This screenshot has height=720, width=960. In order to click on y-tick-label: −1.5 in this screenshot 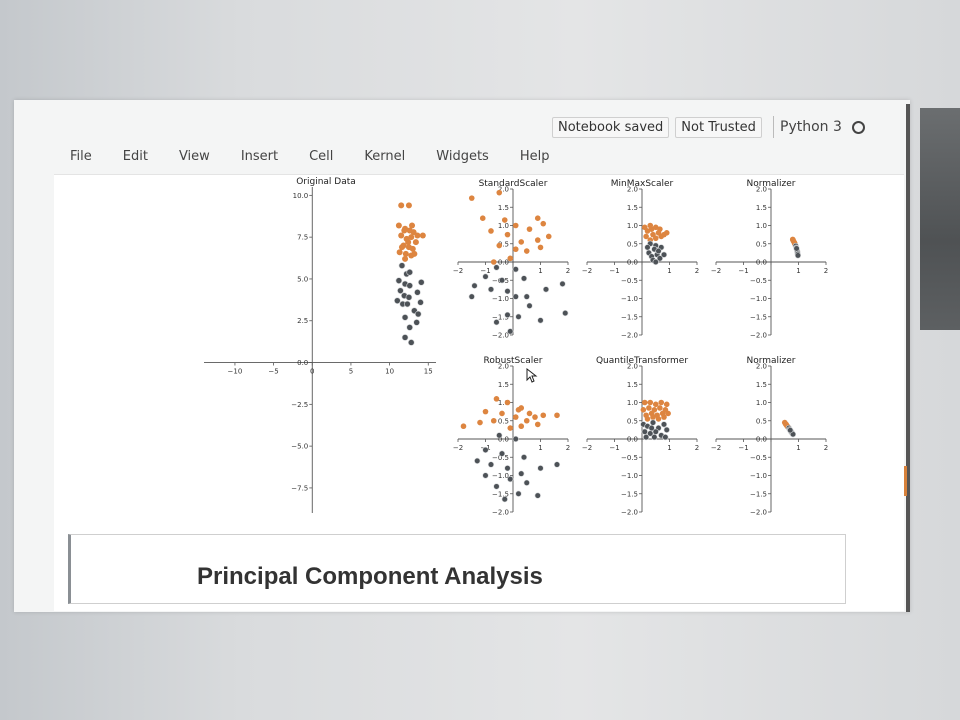, I will do `click(629, 494)`.